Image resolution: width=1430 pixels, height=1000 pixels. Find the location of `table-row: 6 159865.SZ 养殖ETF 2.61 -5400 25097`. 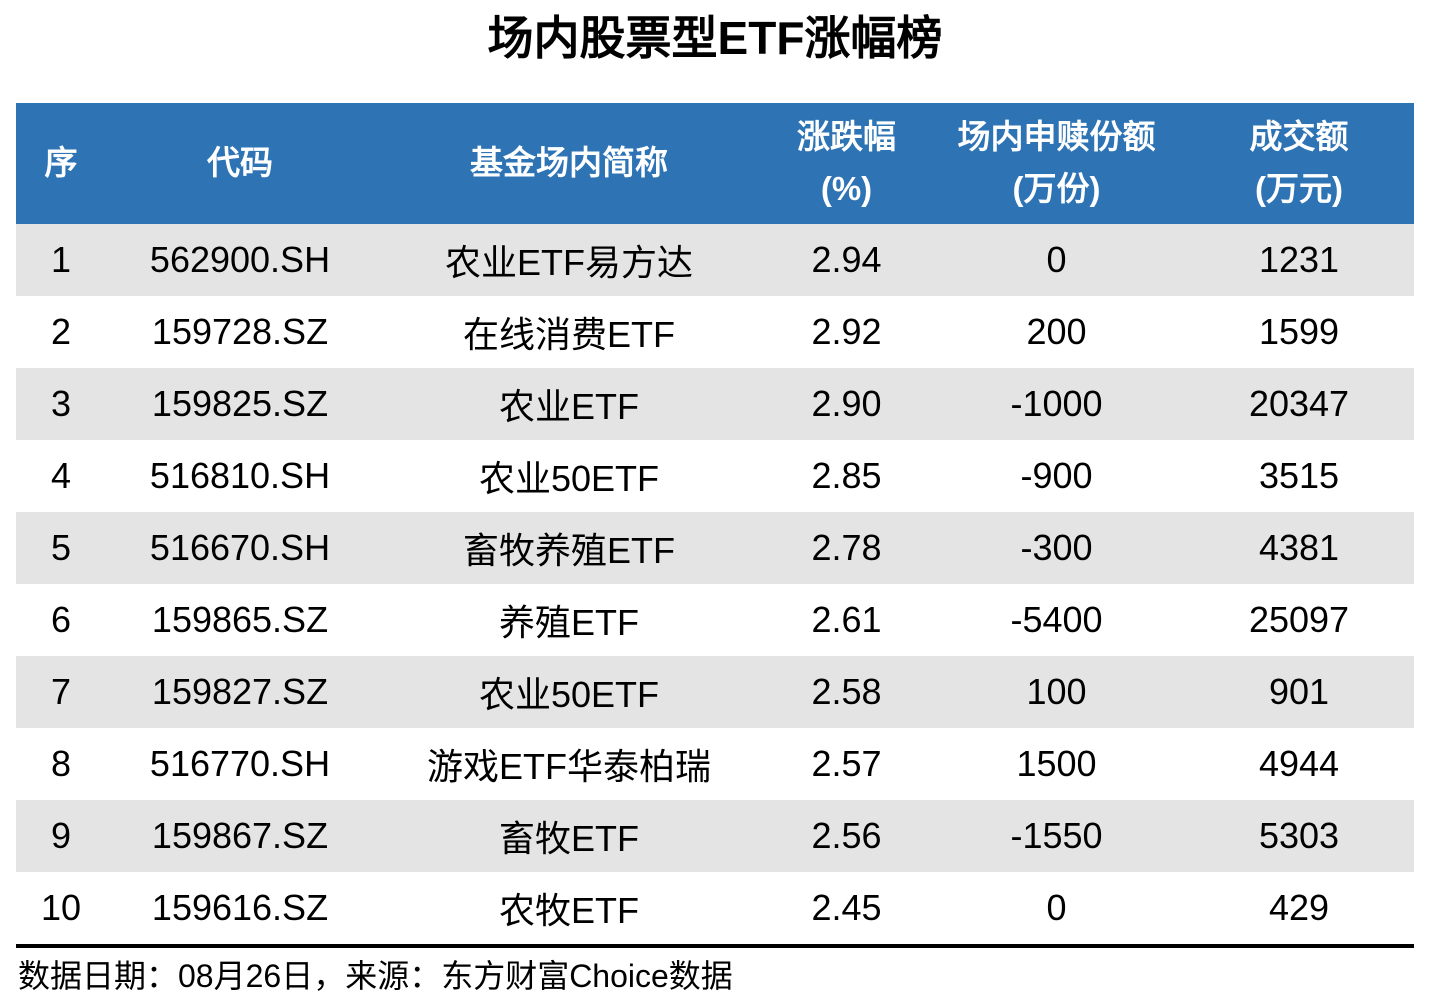

table-row: 6 159865.SZ 养殖ETF 2.61 -5400 25097 is located at coordinates (715, 619).